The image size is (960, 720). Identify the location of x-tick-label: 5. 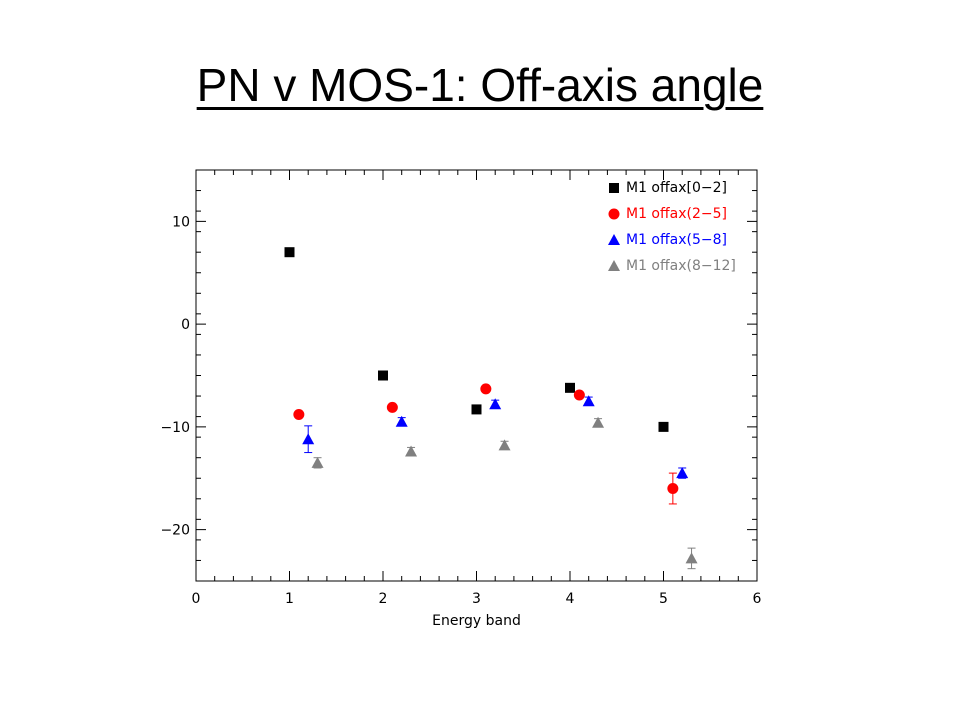
(663, 599).